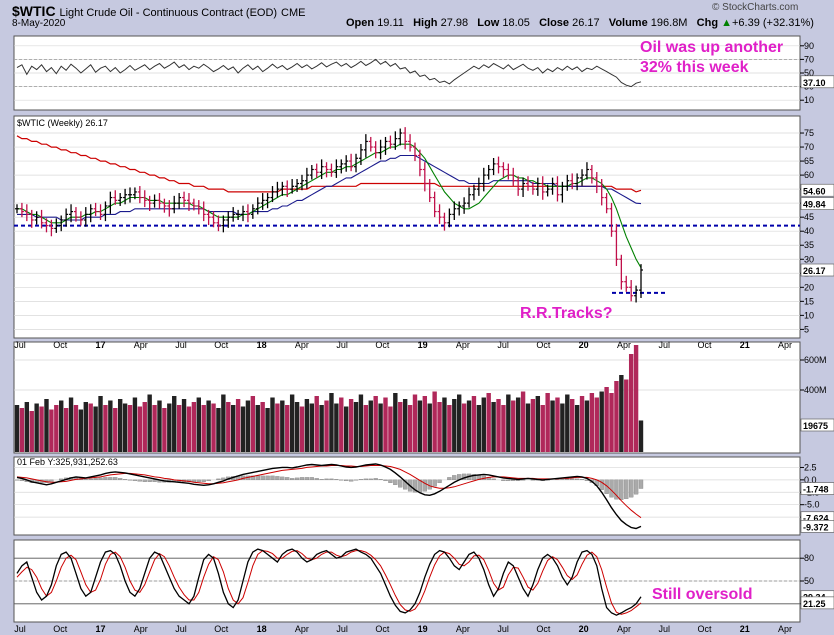 The height and width of the screenshot is (635, 834). What do you see at coordinates (745, 345) in the screenshot?
I see `x-axis-label: 21` at bounding box center [745, 345].